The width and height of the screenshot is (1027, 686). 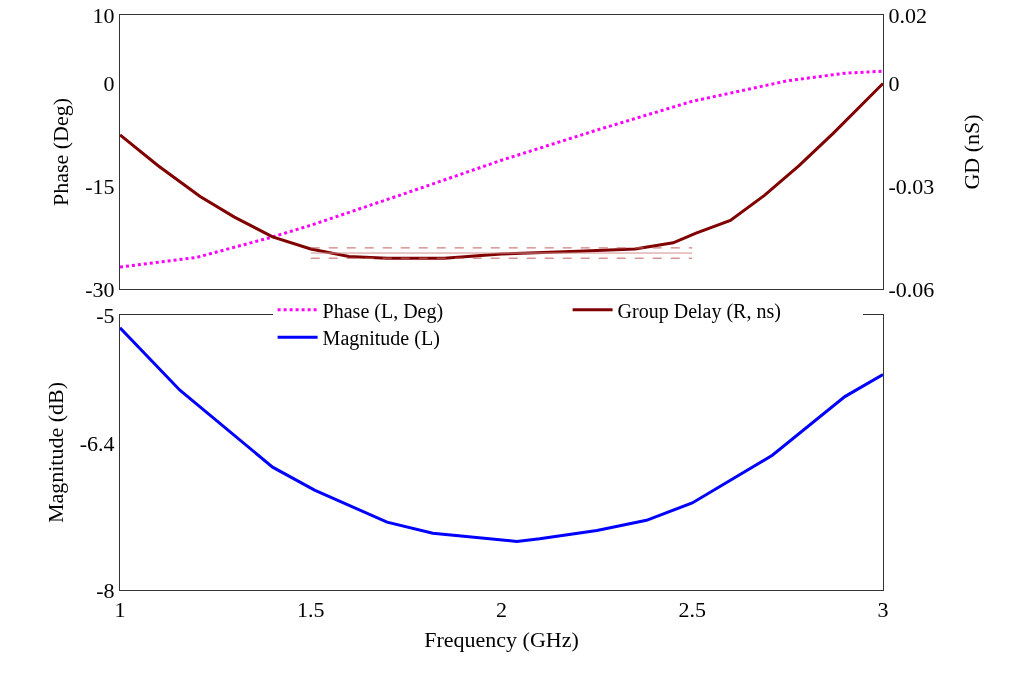 What do you see at coordinates (907, 15) in the screenshot?
I see `y2-tick-label: 0.02` at bounding box center [907, 15].